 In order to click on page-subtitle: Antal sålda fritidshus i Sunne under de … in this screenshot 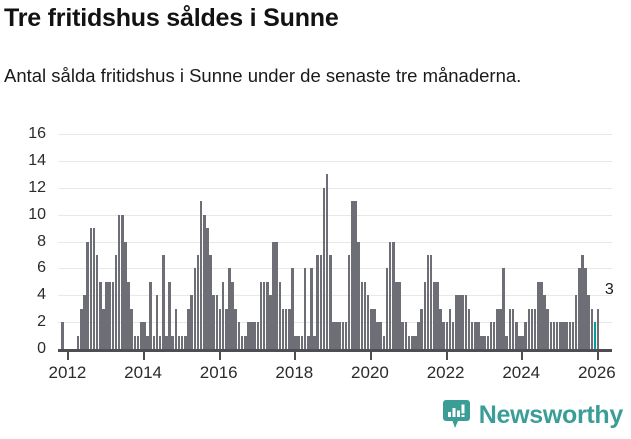, I will do `click(263, 75)`.